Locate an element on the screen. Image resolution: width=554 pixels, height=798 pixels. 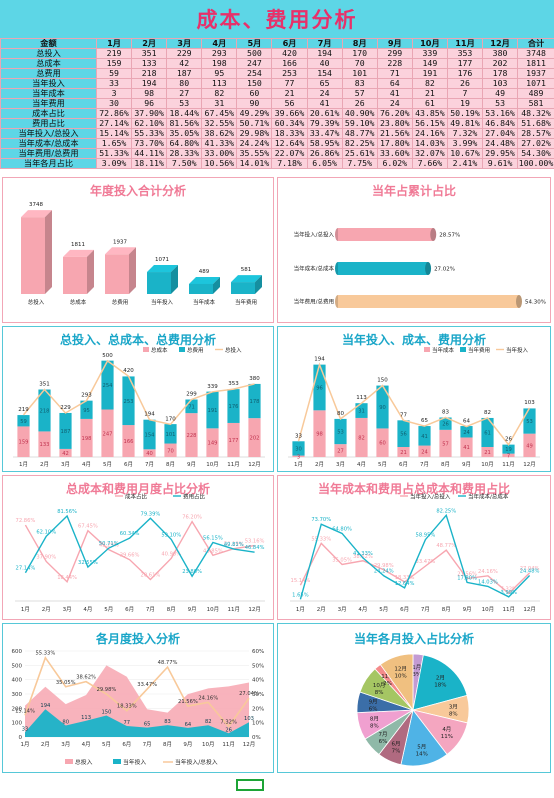
table-cell: 293 is located at coordinates (219, 53).